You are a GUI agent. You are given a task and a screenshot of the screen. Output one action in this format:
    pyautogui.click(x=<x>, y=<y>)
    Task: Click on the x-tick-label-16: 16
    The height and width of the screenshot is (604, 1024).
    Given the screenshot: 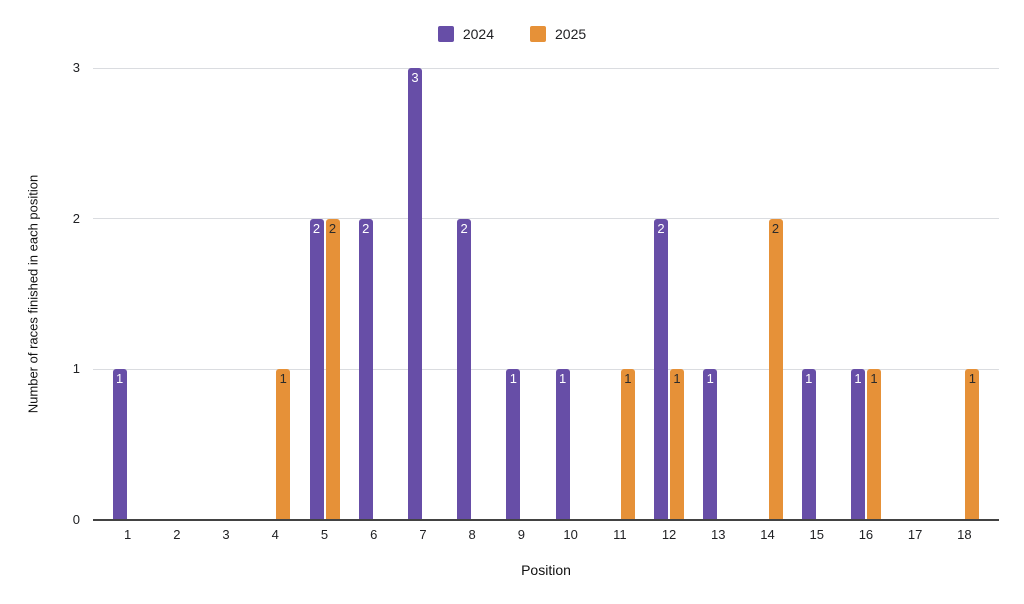 What is the action you would take?
    pyautogui.click(x=866, y=534)
    